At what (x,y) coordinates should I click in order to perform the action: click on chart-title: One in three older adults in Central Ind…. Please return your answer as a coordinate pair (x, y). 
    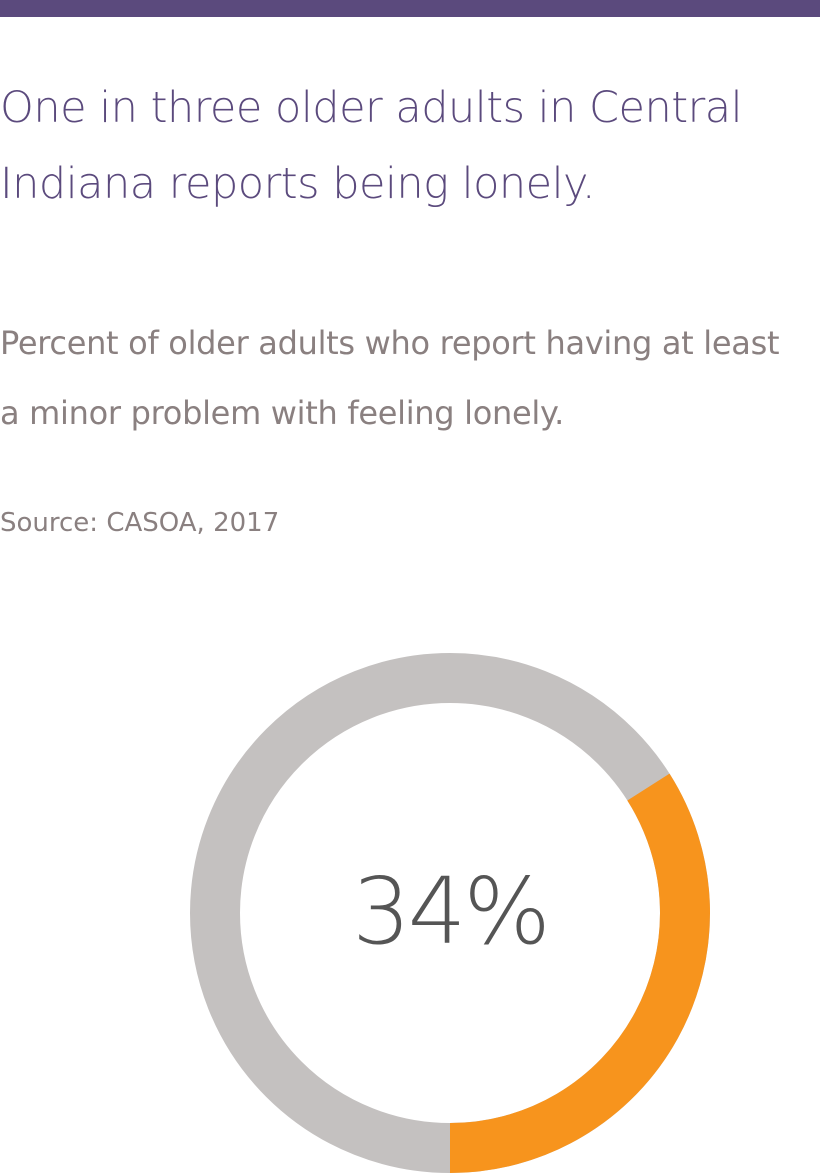
    Looking at the image, I should click on (371, 146).